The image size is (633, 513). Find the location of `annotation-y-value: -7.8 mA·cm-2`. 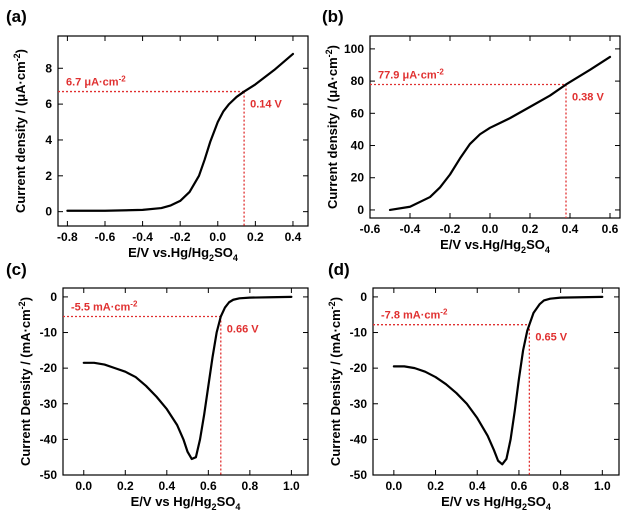

annotation-y-value: -7.8 mA·cm-2 is located at coordinates (414, 315).